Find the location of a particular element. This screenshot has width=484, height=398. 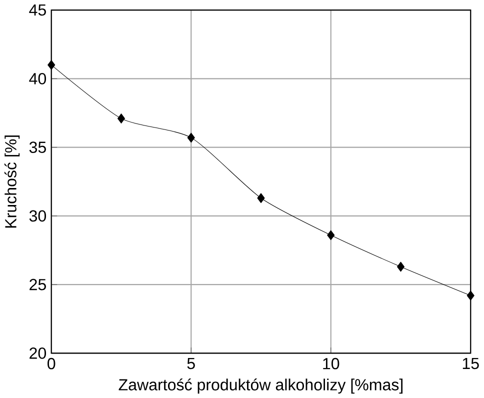

x-tick-label: 5 is located at coordinates (191, 364).